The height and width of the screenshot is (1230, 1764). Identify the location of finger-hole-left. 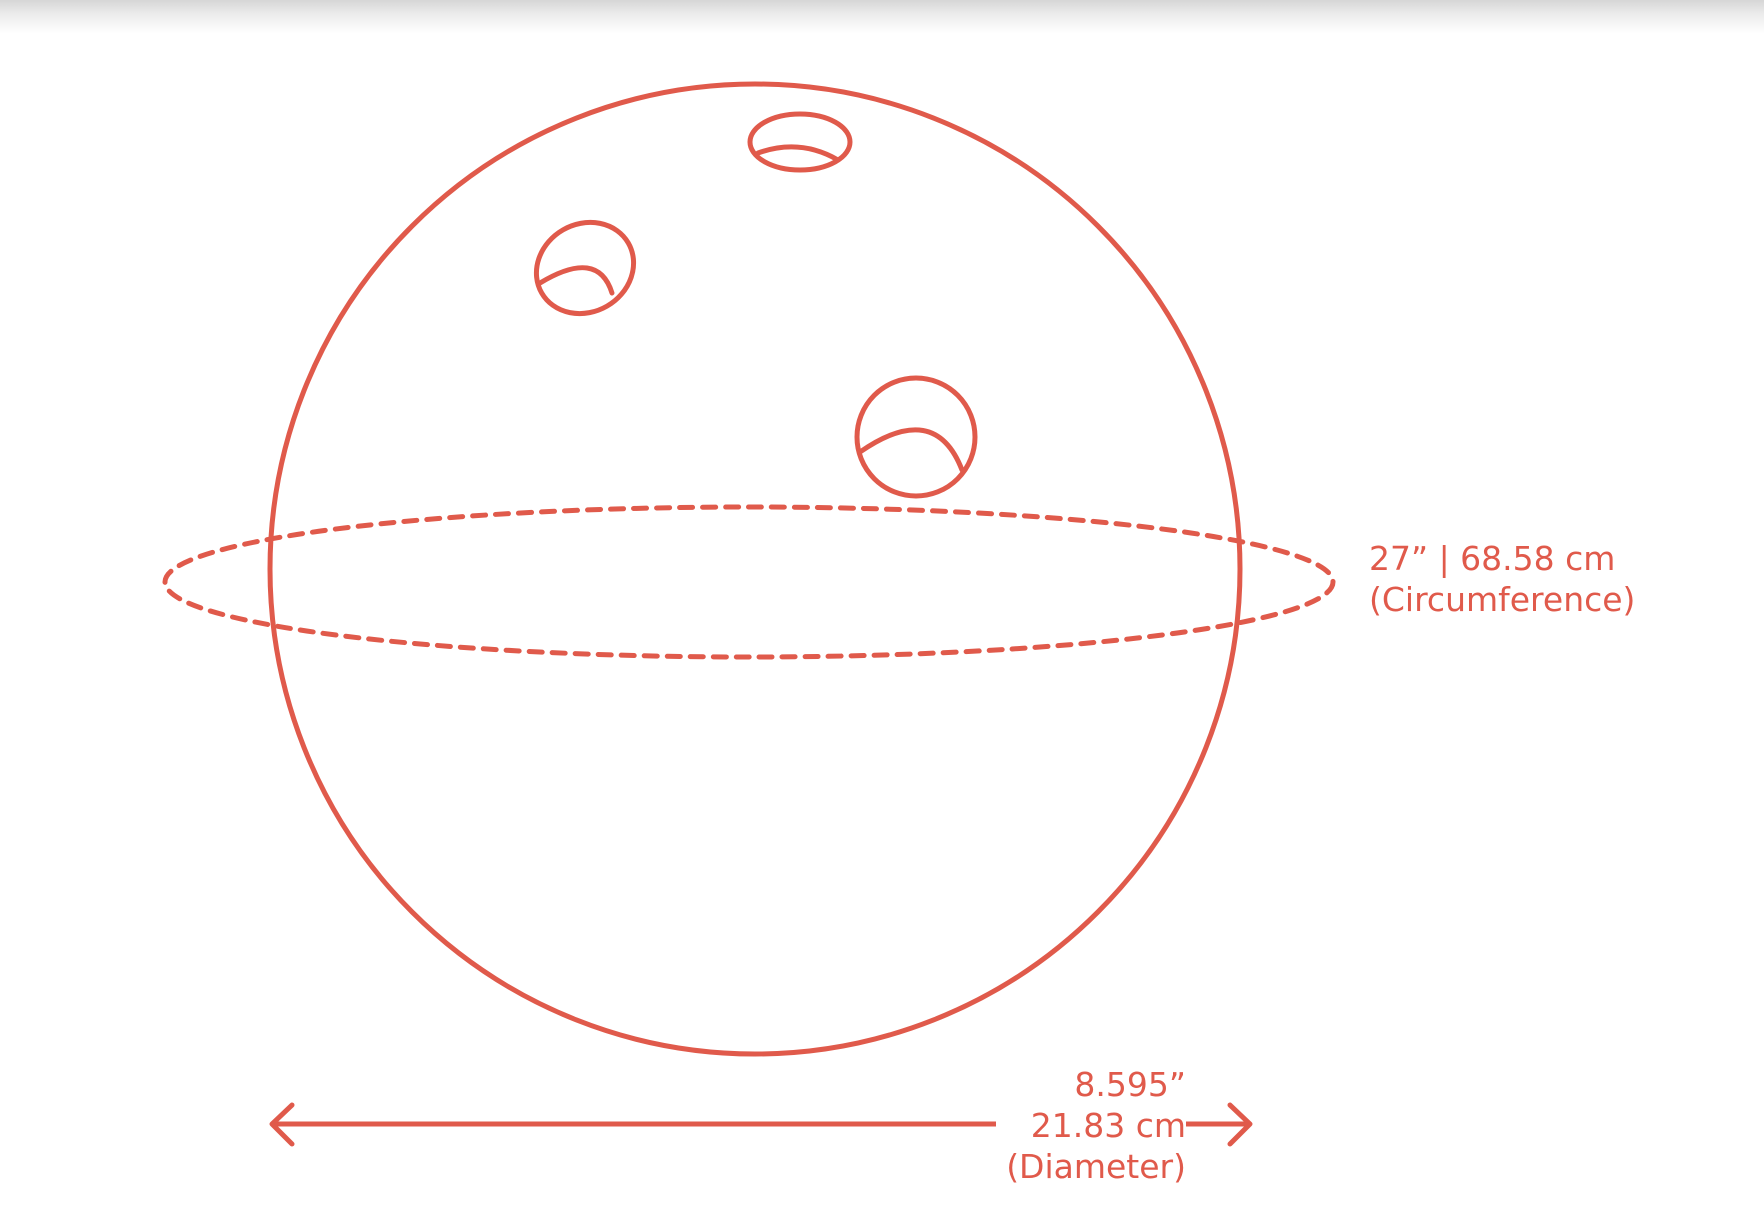
(585, 268).